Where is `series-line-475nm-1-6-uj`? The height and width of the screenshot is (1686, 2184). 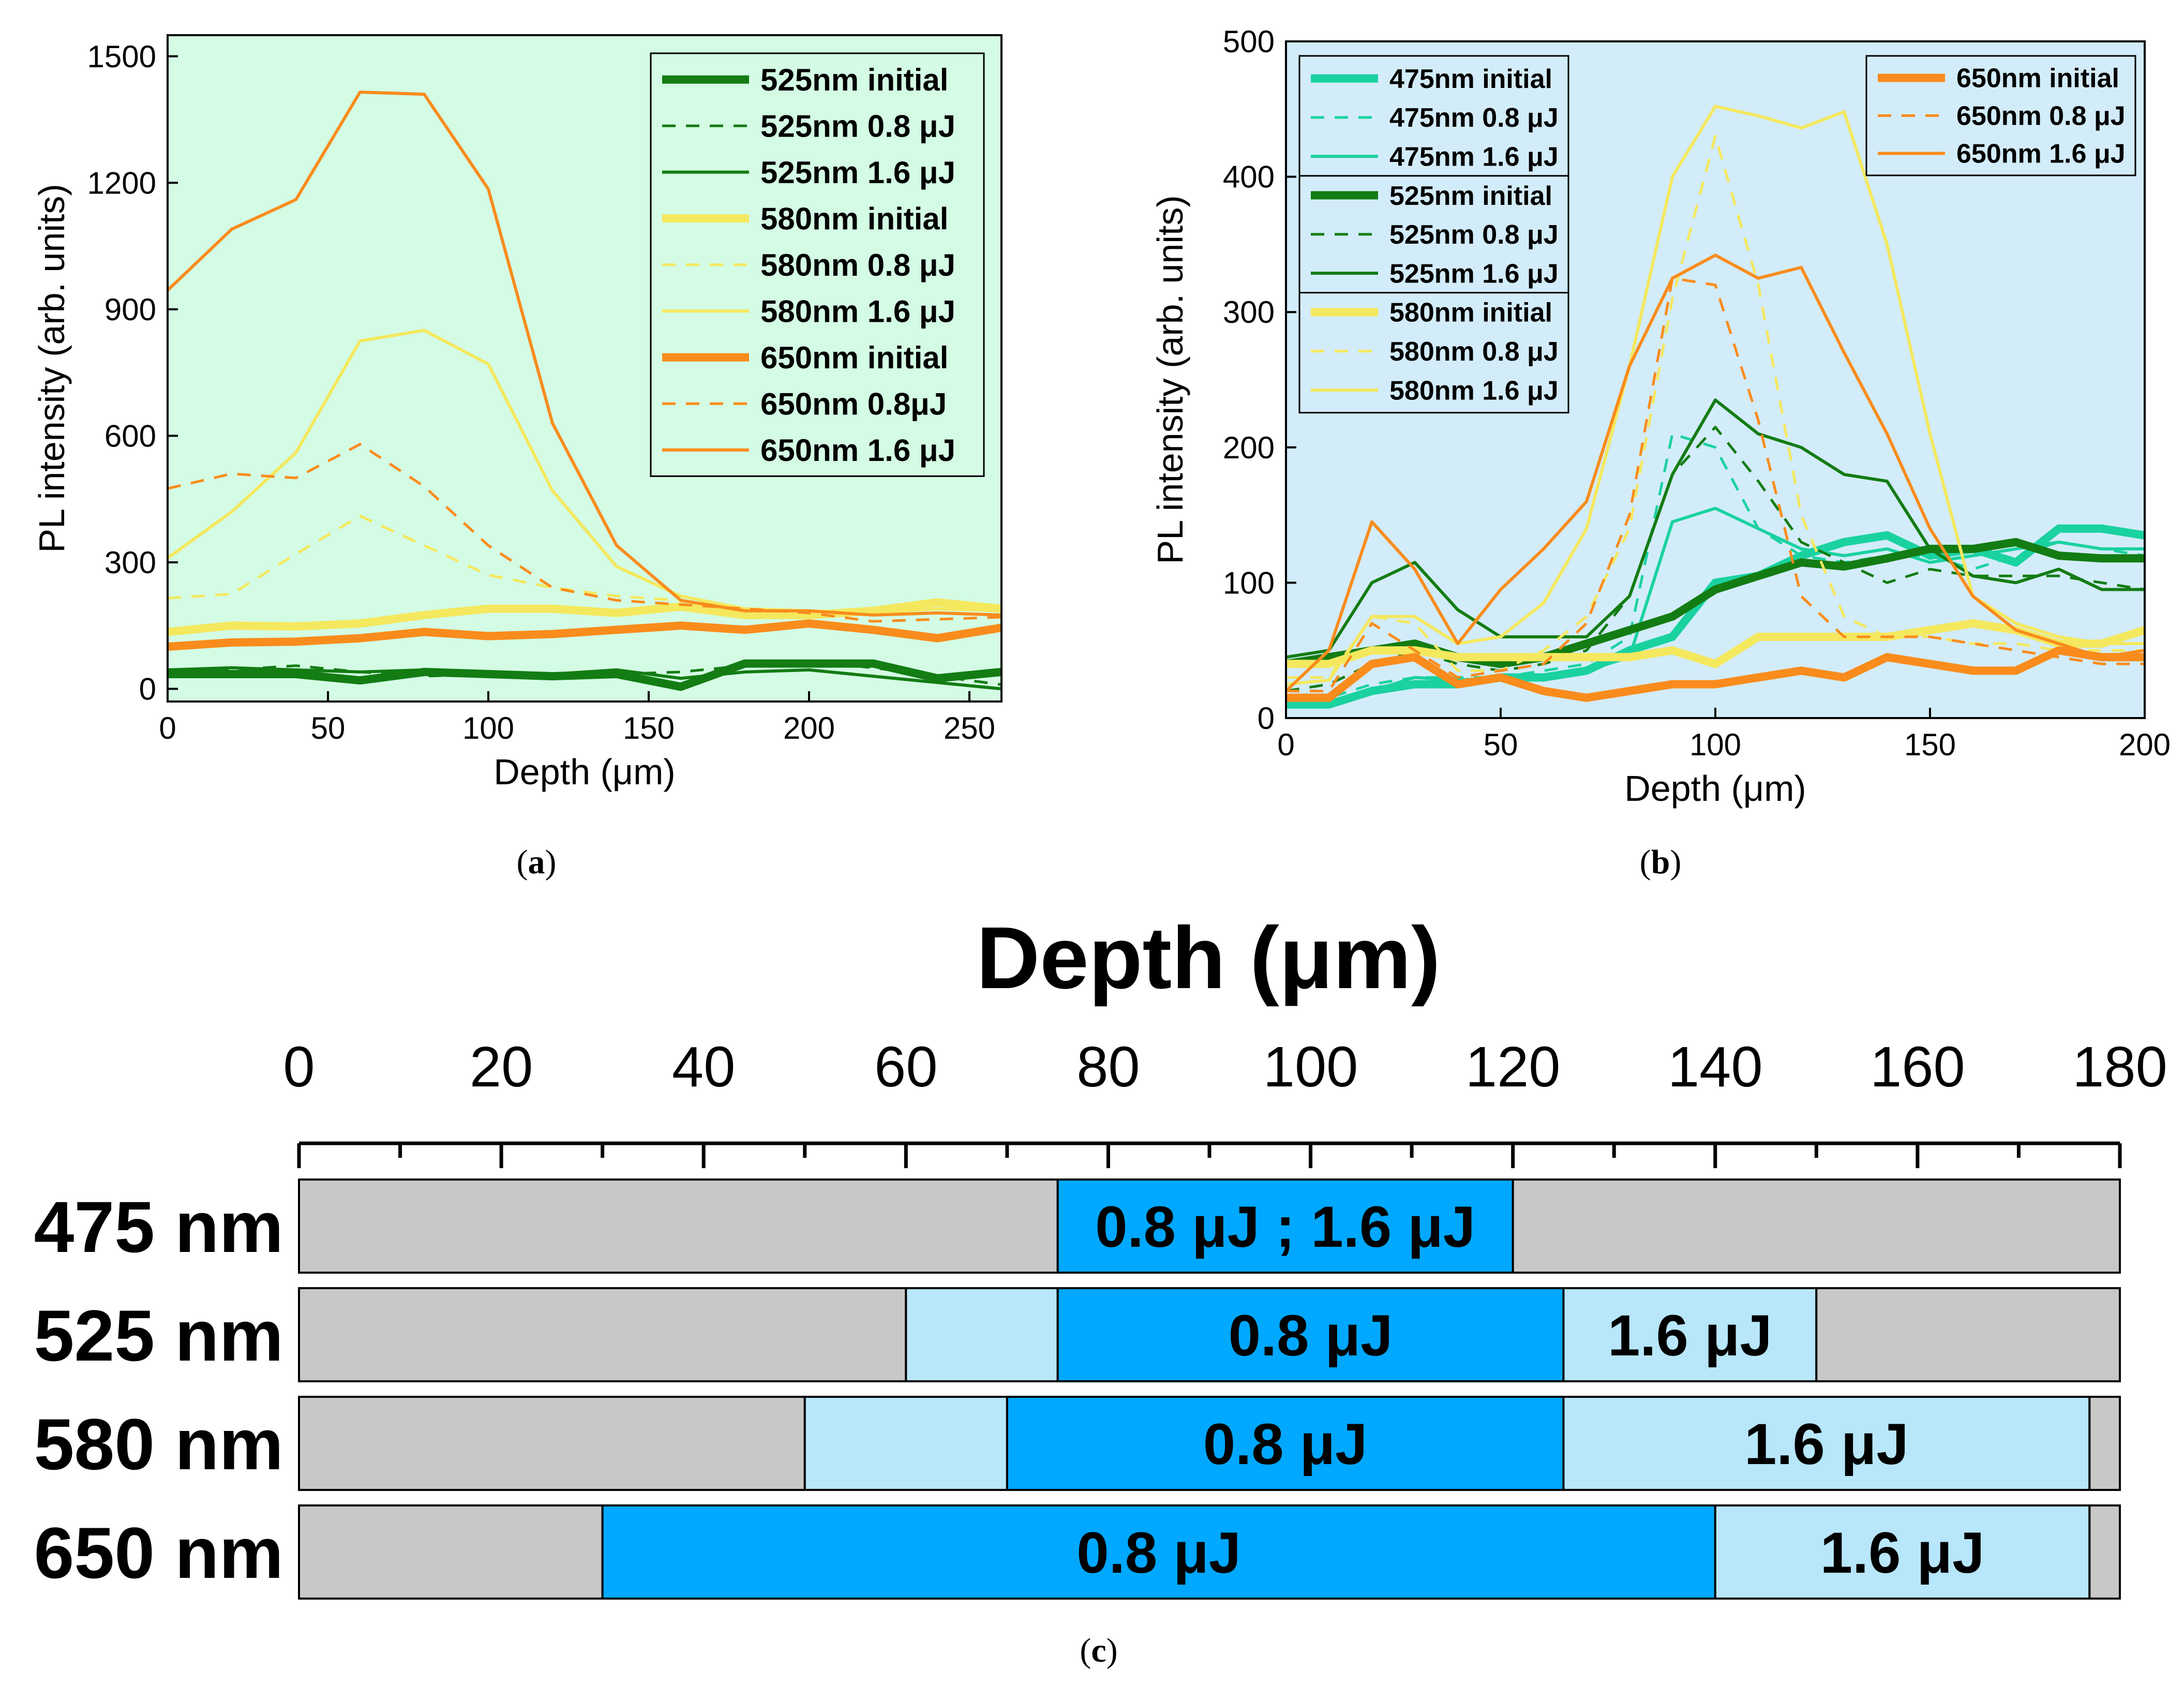
series-line-475nm-1-6-uj is located at coordinates (1715, 606).